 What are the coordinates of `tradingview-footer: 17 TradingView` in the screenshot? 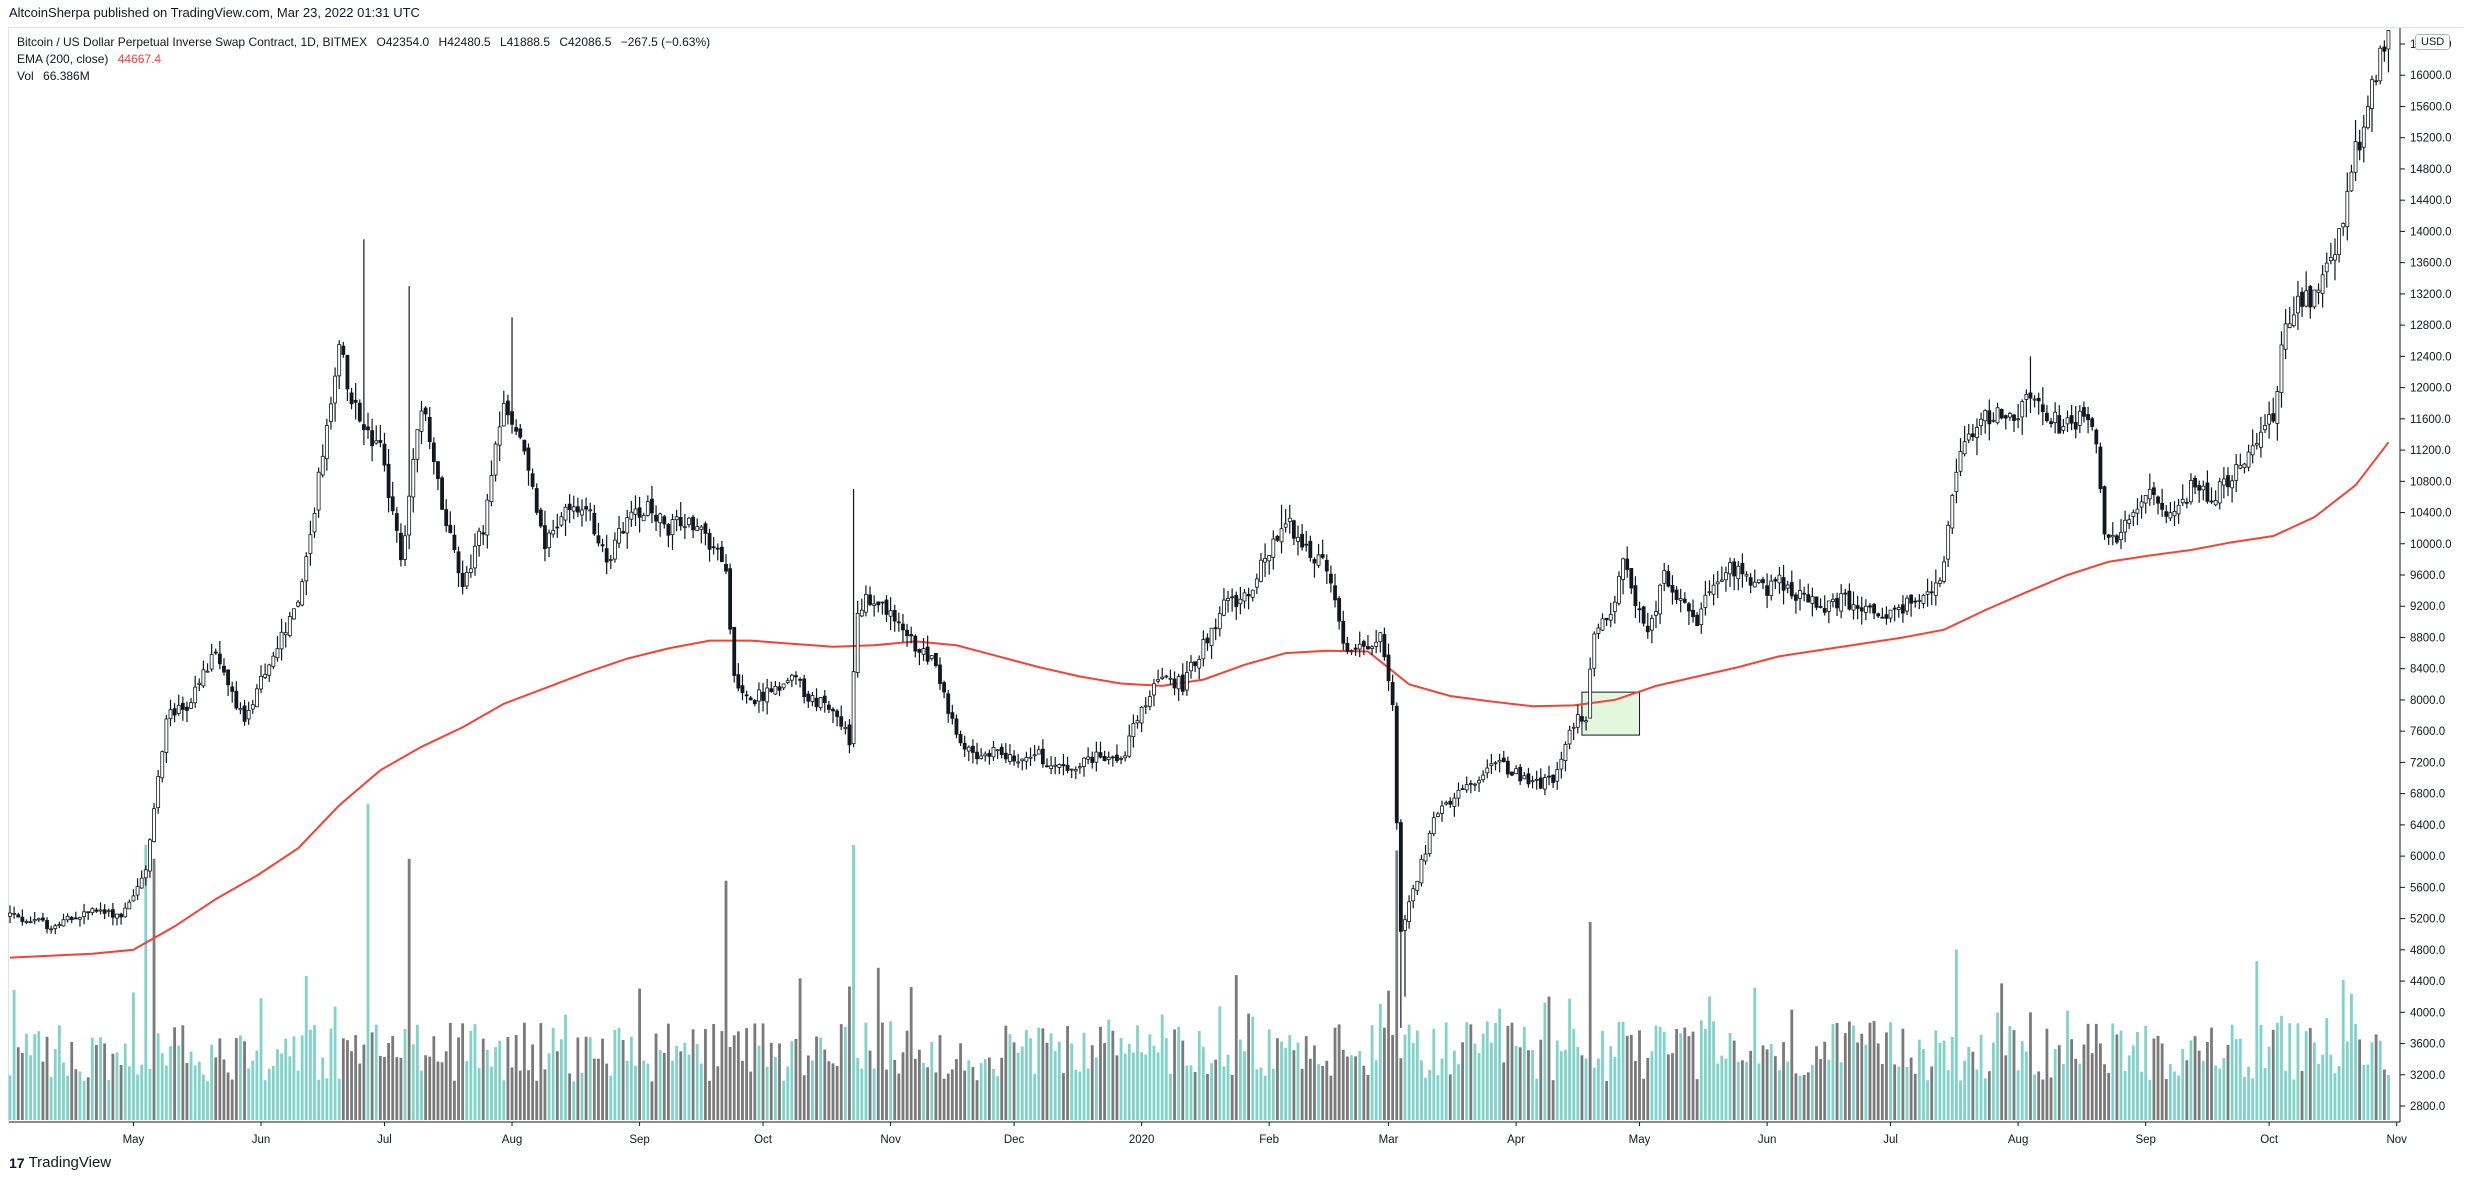 It's located at (60, 1162).